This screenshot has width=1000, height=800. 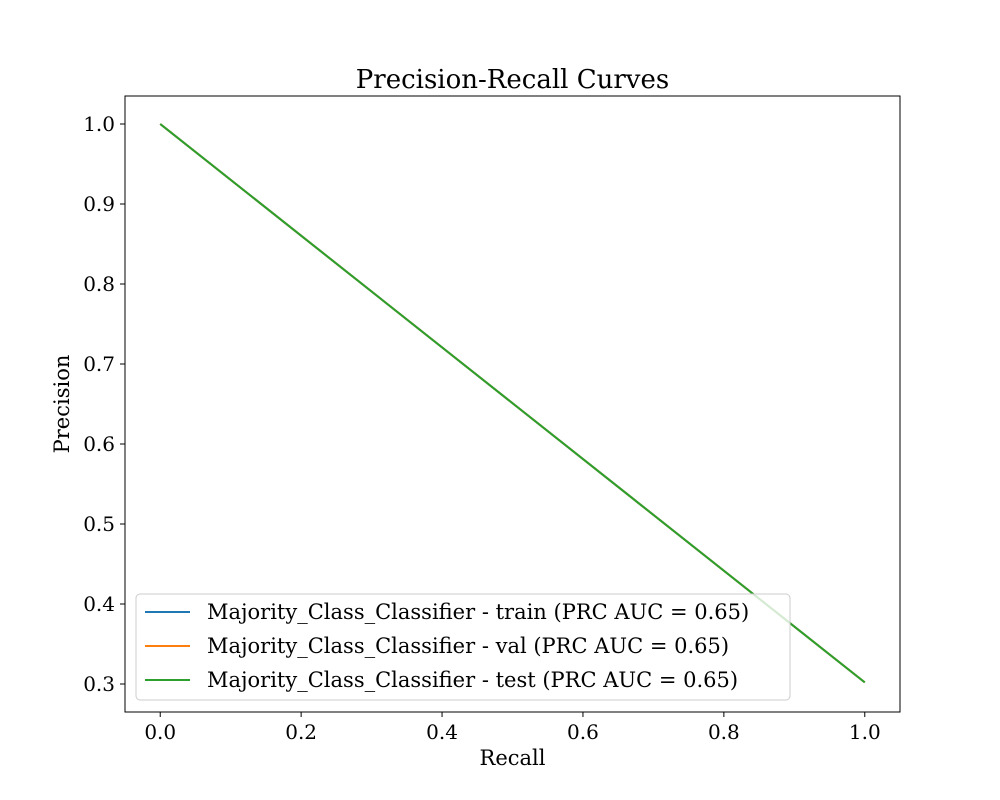 I want to click on y-tick-label: 0.3, so click(x=99, y=684).